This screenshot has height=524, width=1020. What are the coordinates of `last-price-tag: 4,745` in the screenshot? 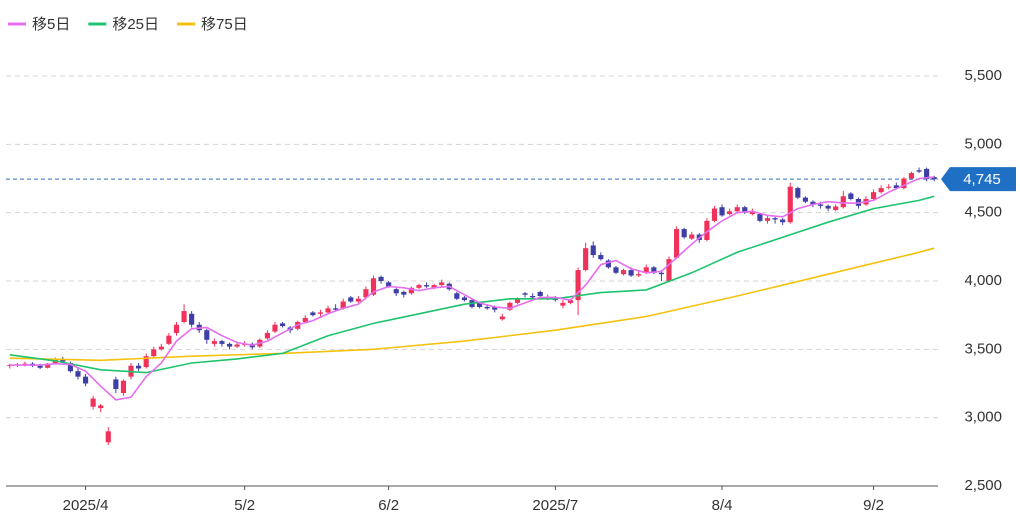 It's located at (978, 179).